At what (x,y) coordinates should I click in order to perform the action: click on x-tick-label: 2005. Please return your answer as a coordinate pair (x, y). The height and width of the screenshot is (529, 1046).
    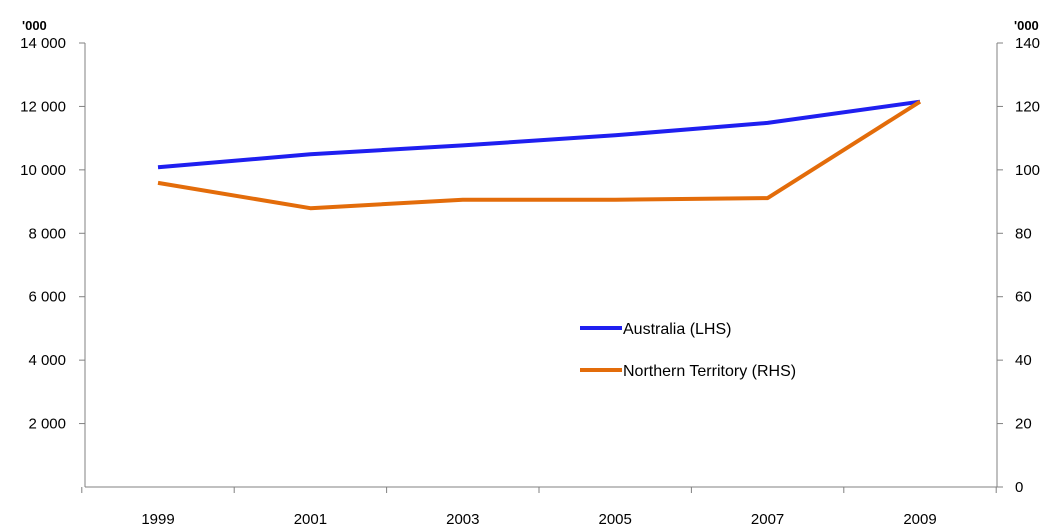
    Looking at the image, I should click on (615, 519).